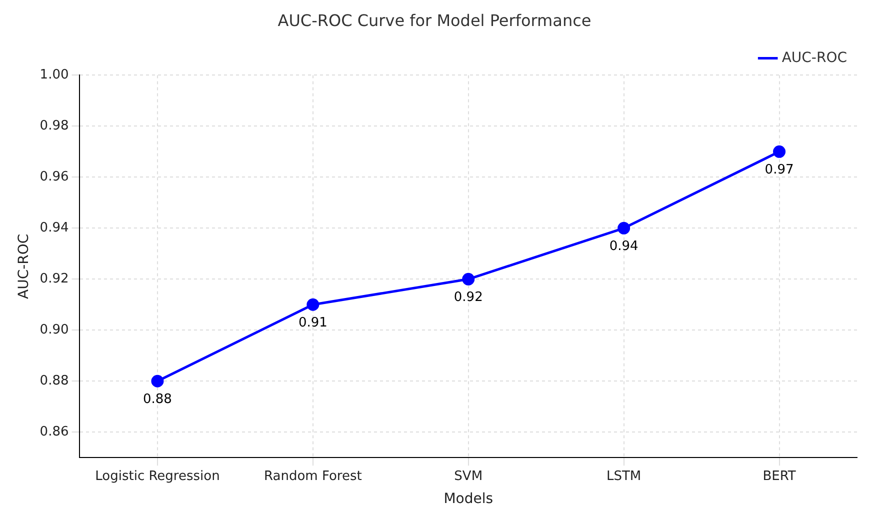 The image size is (873, 520). What do you see at coordinates (435, 20) in the screenshot?
I see `chart-title: AUC-ROC Curve for Model Performance` at bounding box center [435, 20].